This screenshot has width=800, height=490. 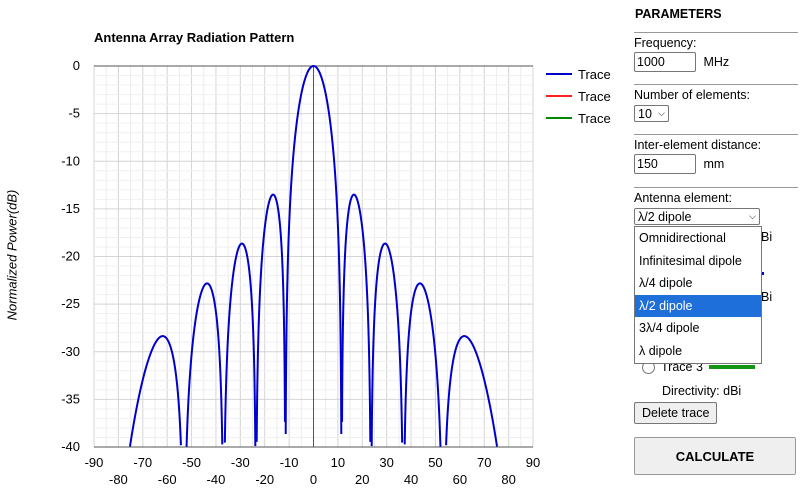 I want to click on antenna-option: λ/4 dipole, so click(x=666, y=283).